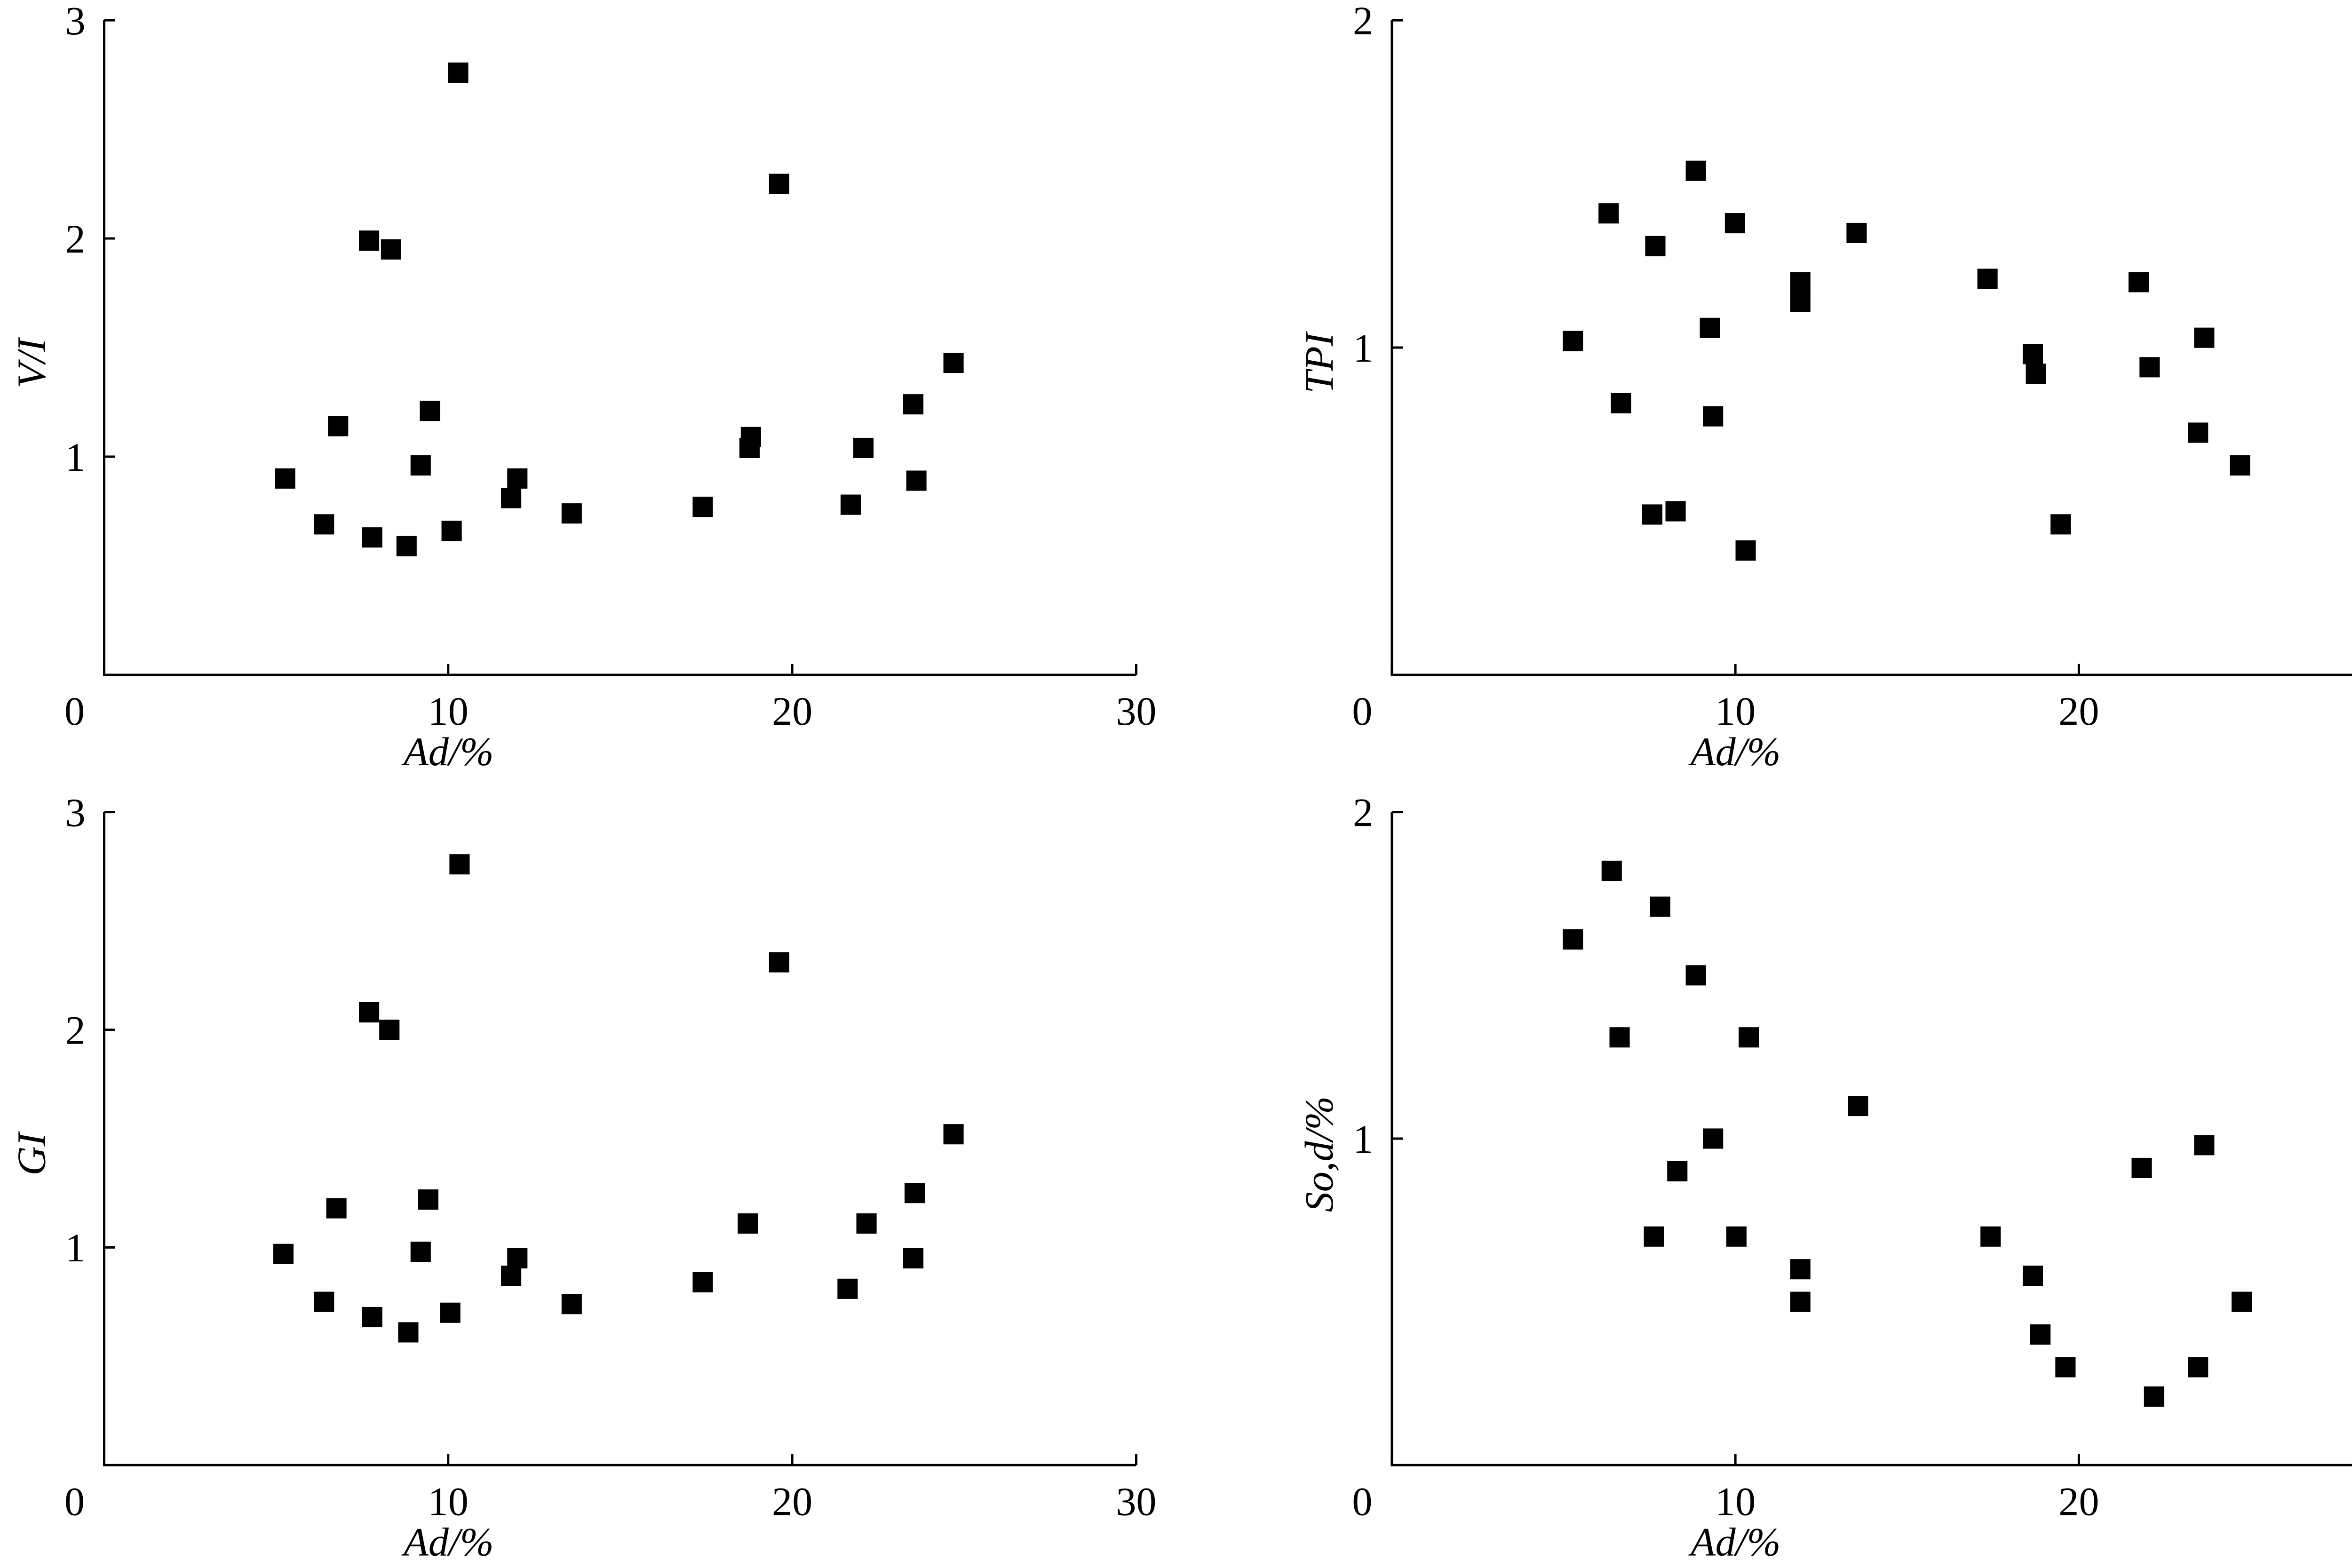 The height and width of the screenshot is (1568, 2352). Describe the element at coordinates (1319, 1154) in the screenshot. I see `y-axis-label: So,d/%` at that location.